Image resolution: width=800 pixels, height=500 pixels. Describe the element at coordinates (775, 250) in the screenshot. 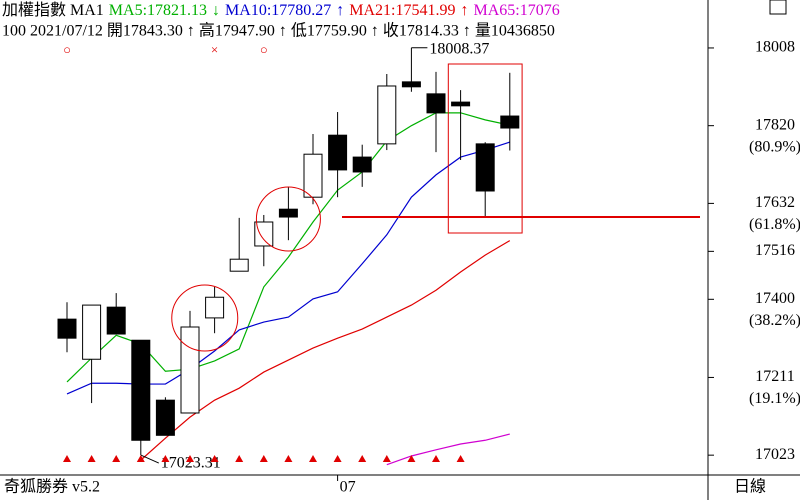

I see `y-tick-label: 17516` at that location.